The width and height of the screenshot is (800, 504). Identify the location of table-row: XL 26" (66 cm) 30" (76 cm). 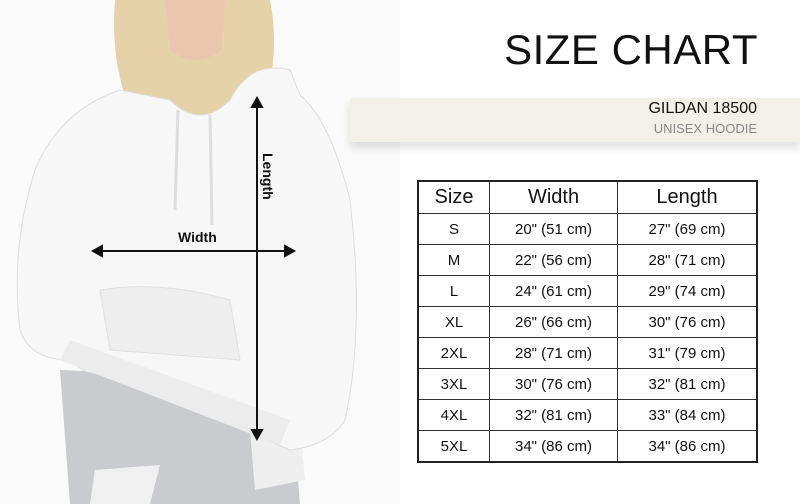
(587, 322).